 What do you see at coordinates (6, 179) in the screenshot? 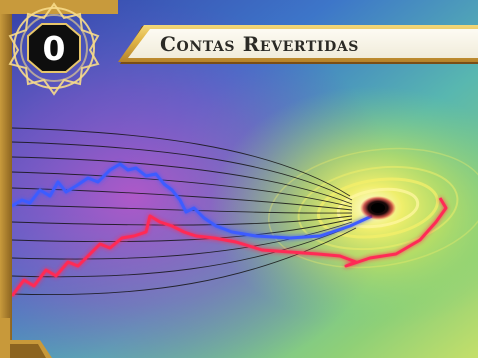
I see `frame-left-edge` at bounding box center [6, 179].